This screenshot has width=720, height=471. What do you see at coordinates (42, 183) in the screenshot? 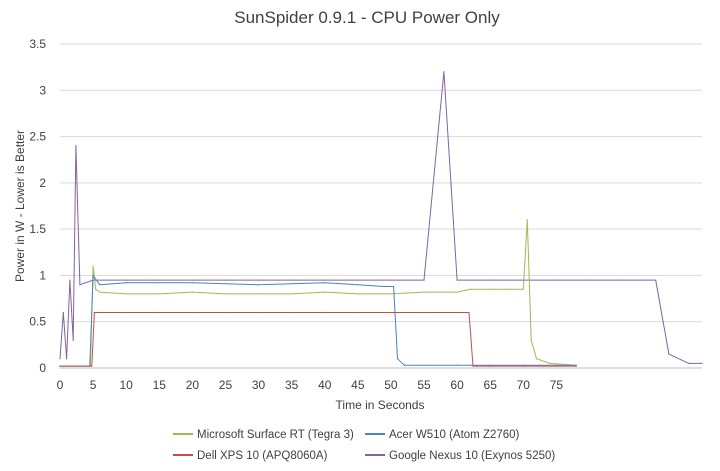
I see `y-tick-label: 2` at bounding box center [42, 183].